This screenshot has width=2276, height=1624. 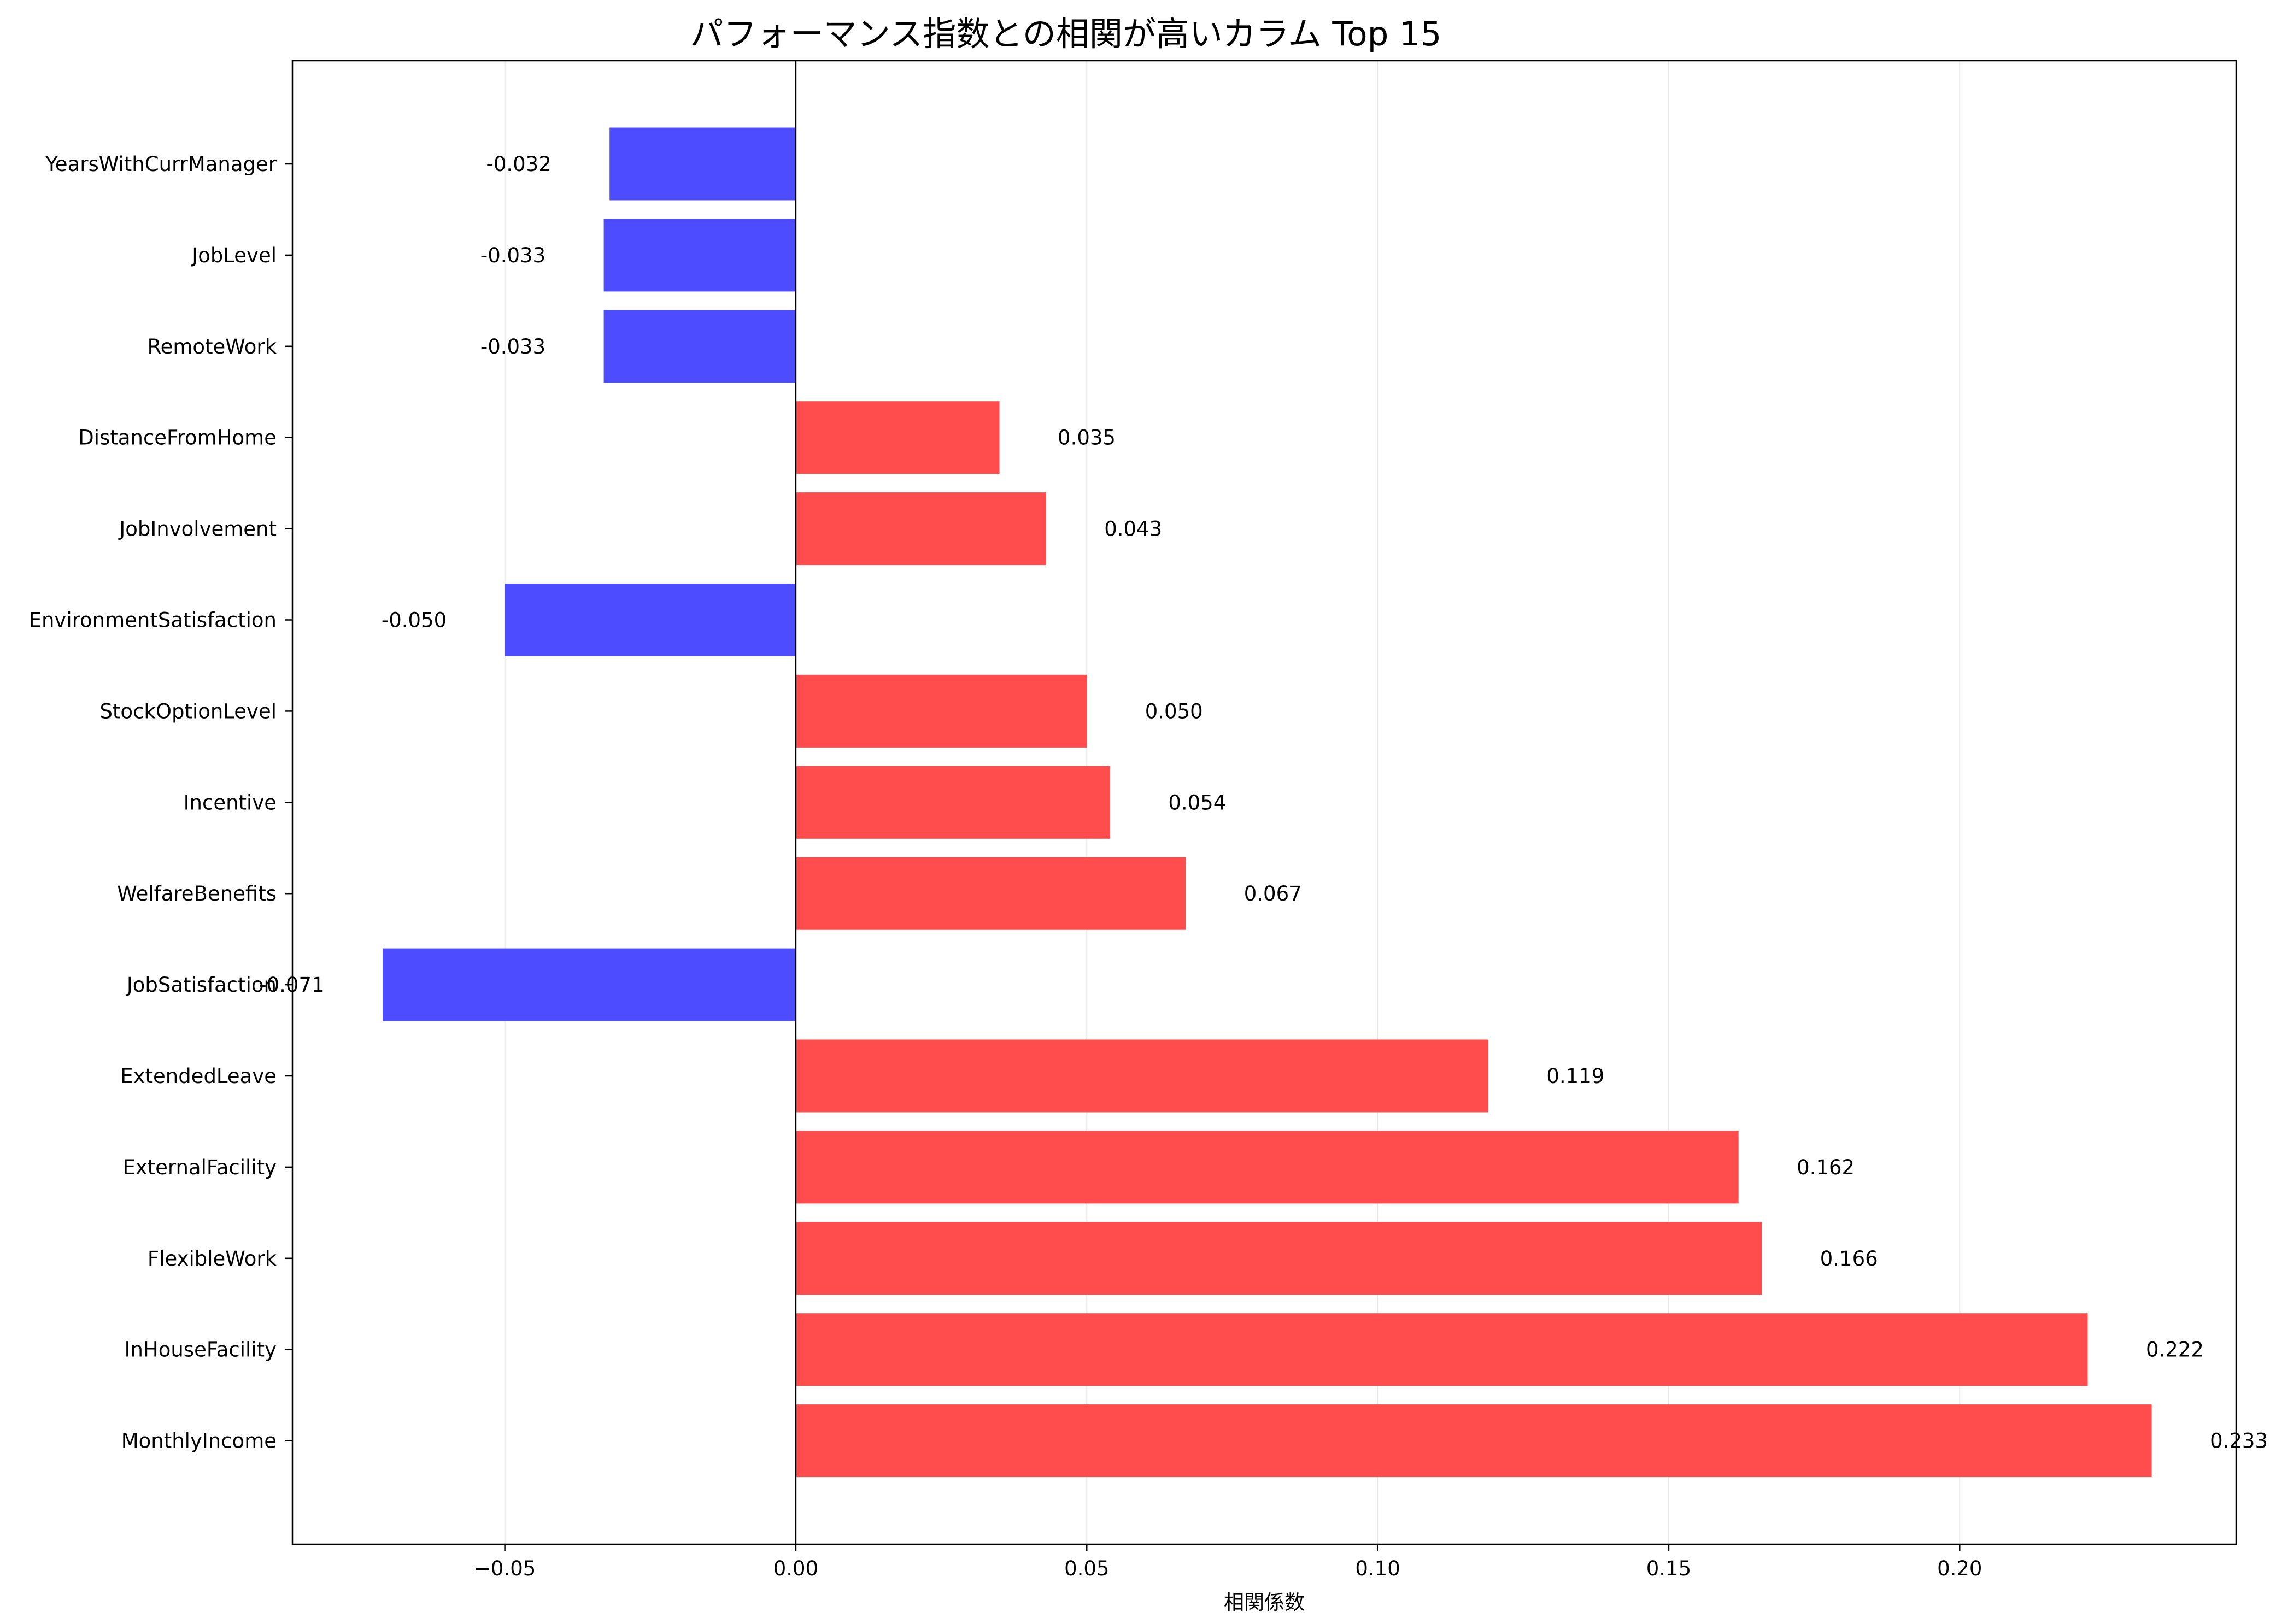 What do you see at coordinates (201, 985) in the screenshot?
I see `y-tick-label: JobSatisfaction` at bounding box center [201, 985].